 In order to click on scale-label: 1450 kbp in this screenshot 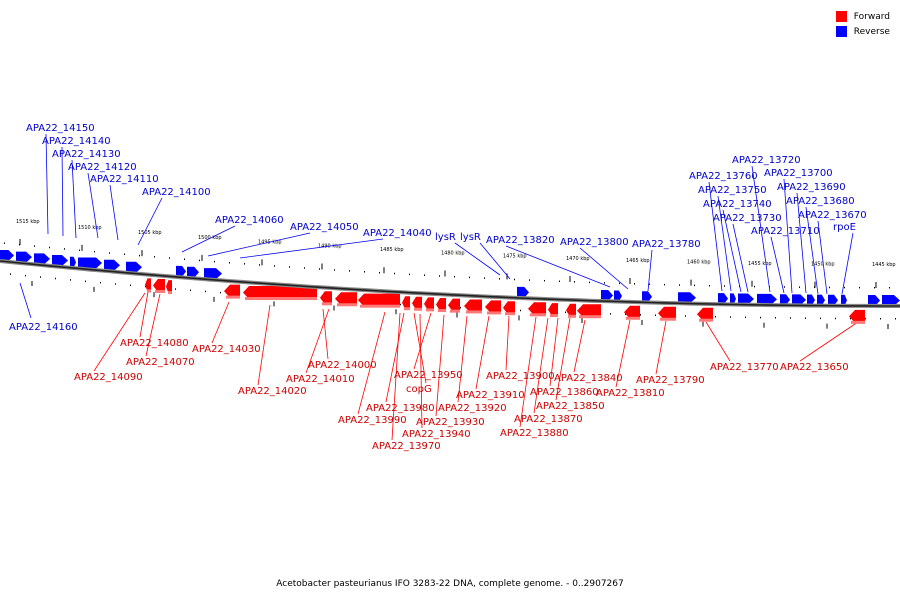, I will do `click(823, 265)`.